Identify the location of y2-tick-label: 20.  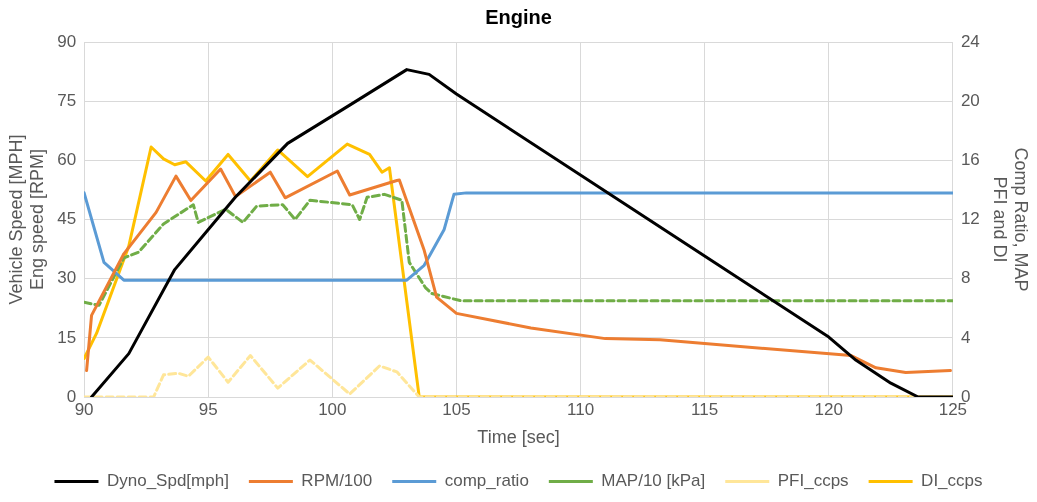
(970, 100).